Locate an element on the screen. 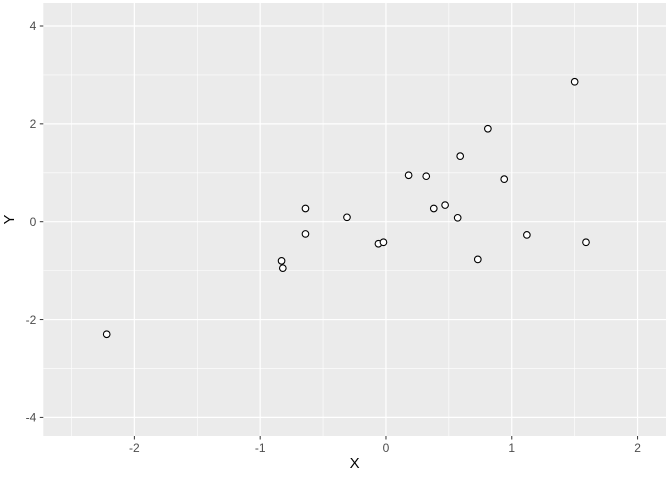  y-tick-label: 4 is located at coordinates (33, 26).